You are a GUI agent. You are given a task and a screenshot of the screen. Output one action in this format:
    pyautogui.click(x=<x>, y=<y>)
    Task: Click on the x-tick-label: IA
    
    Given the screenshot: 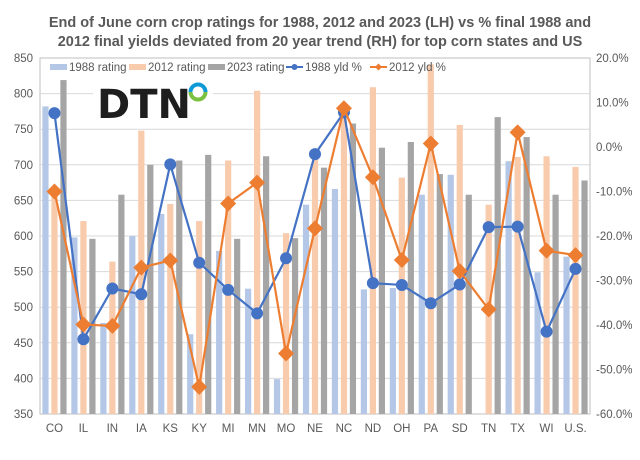 What is the action you would take?
    pyautogui.click(x=141, y=429)
    